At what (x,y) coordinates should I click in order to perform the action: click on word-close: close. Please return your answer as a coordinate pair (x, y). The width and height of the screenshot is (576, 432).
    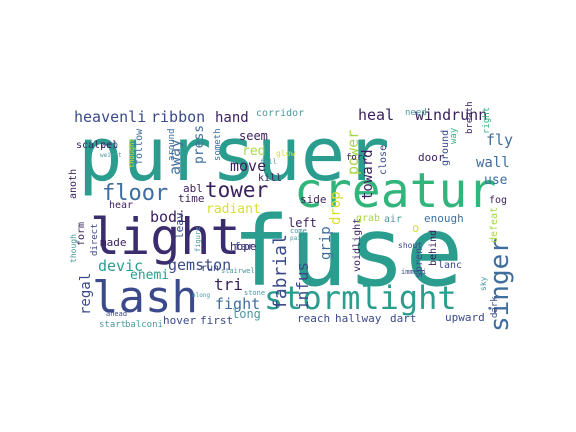
    Looking at the image, I should click on (383, 160).